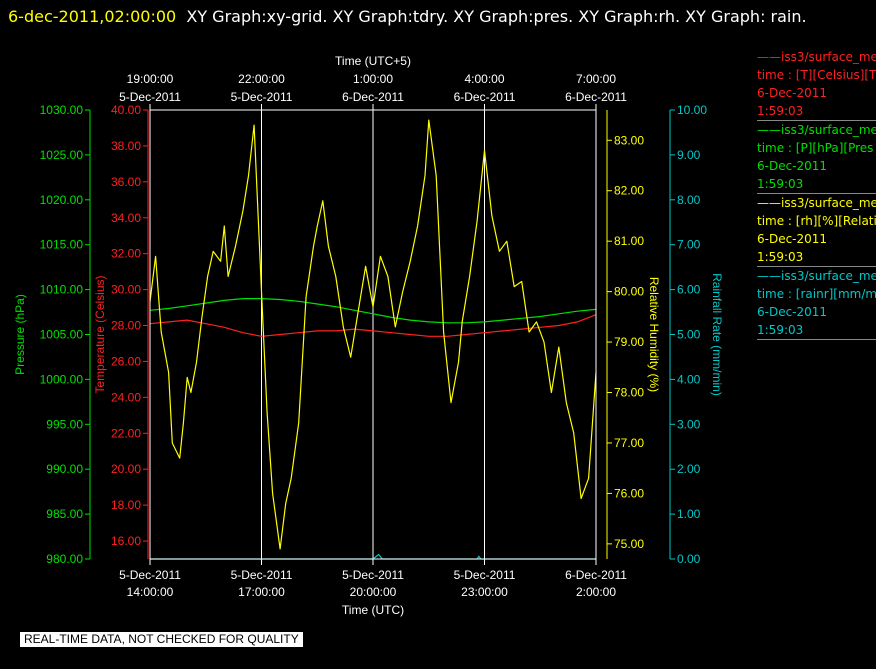 This screenshot has height=669, width=876. I want to click on pressure-series-line, so click(373, 311).